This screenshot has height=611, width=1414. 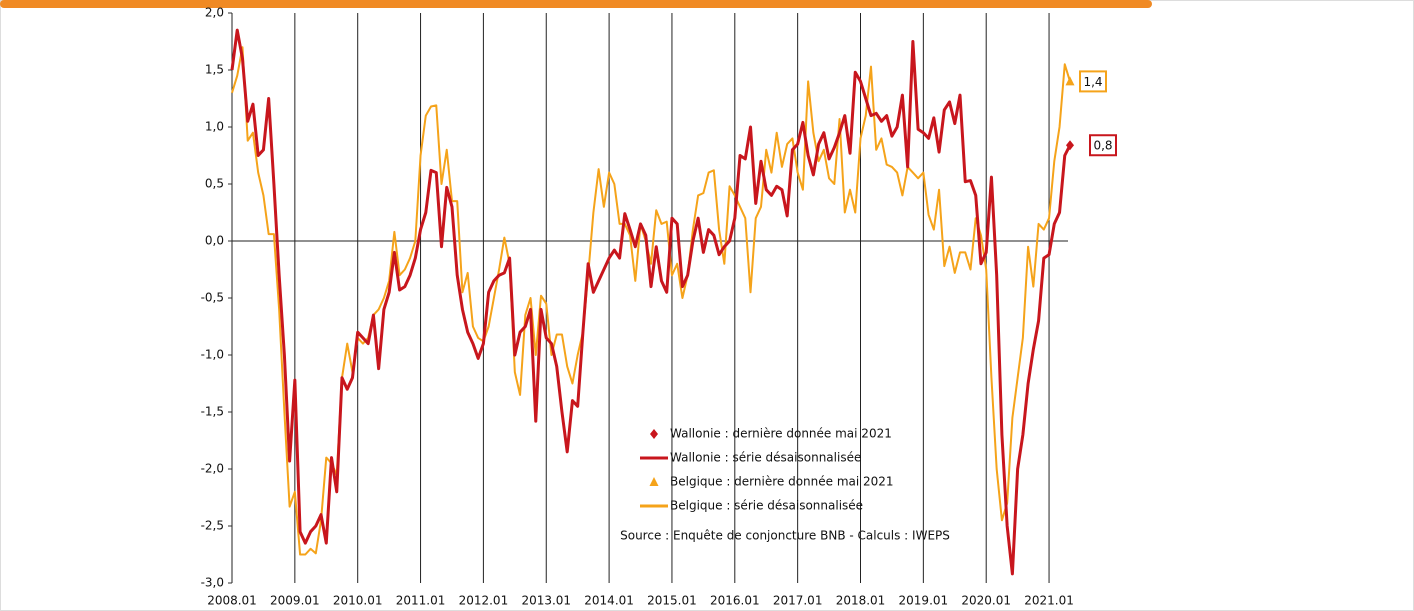 What do you see at coordinates (765, 458) in the screenshot?
I see `legend-label: Wallonie : série désaisonnalisée` at bounding box center [765, 458].